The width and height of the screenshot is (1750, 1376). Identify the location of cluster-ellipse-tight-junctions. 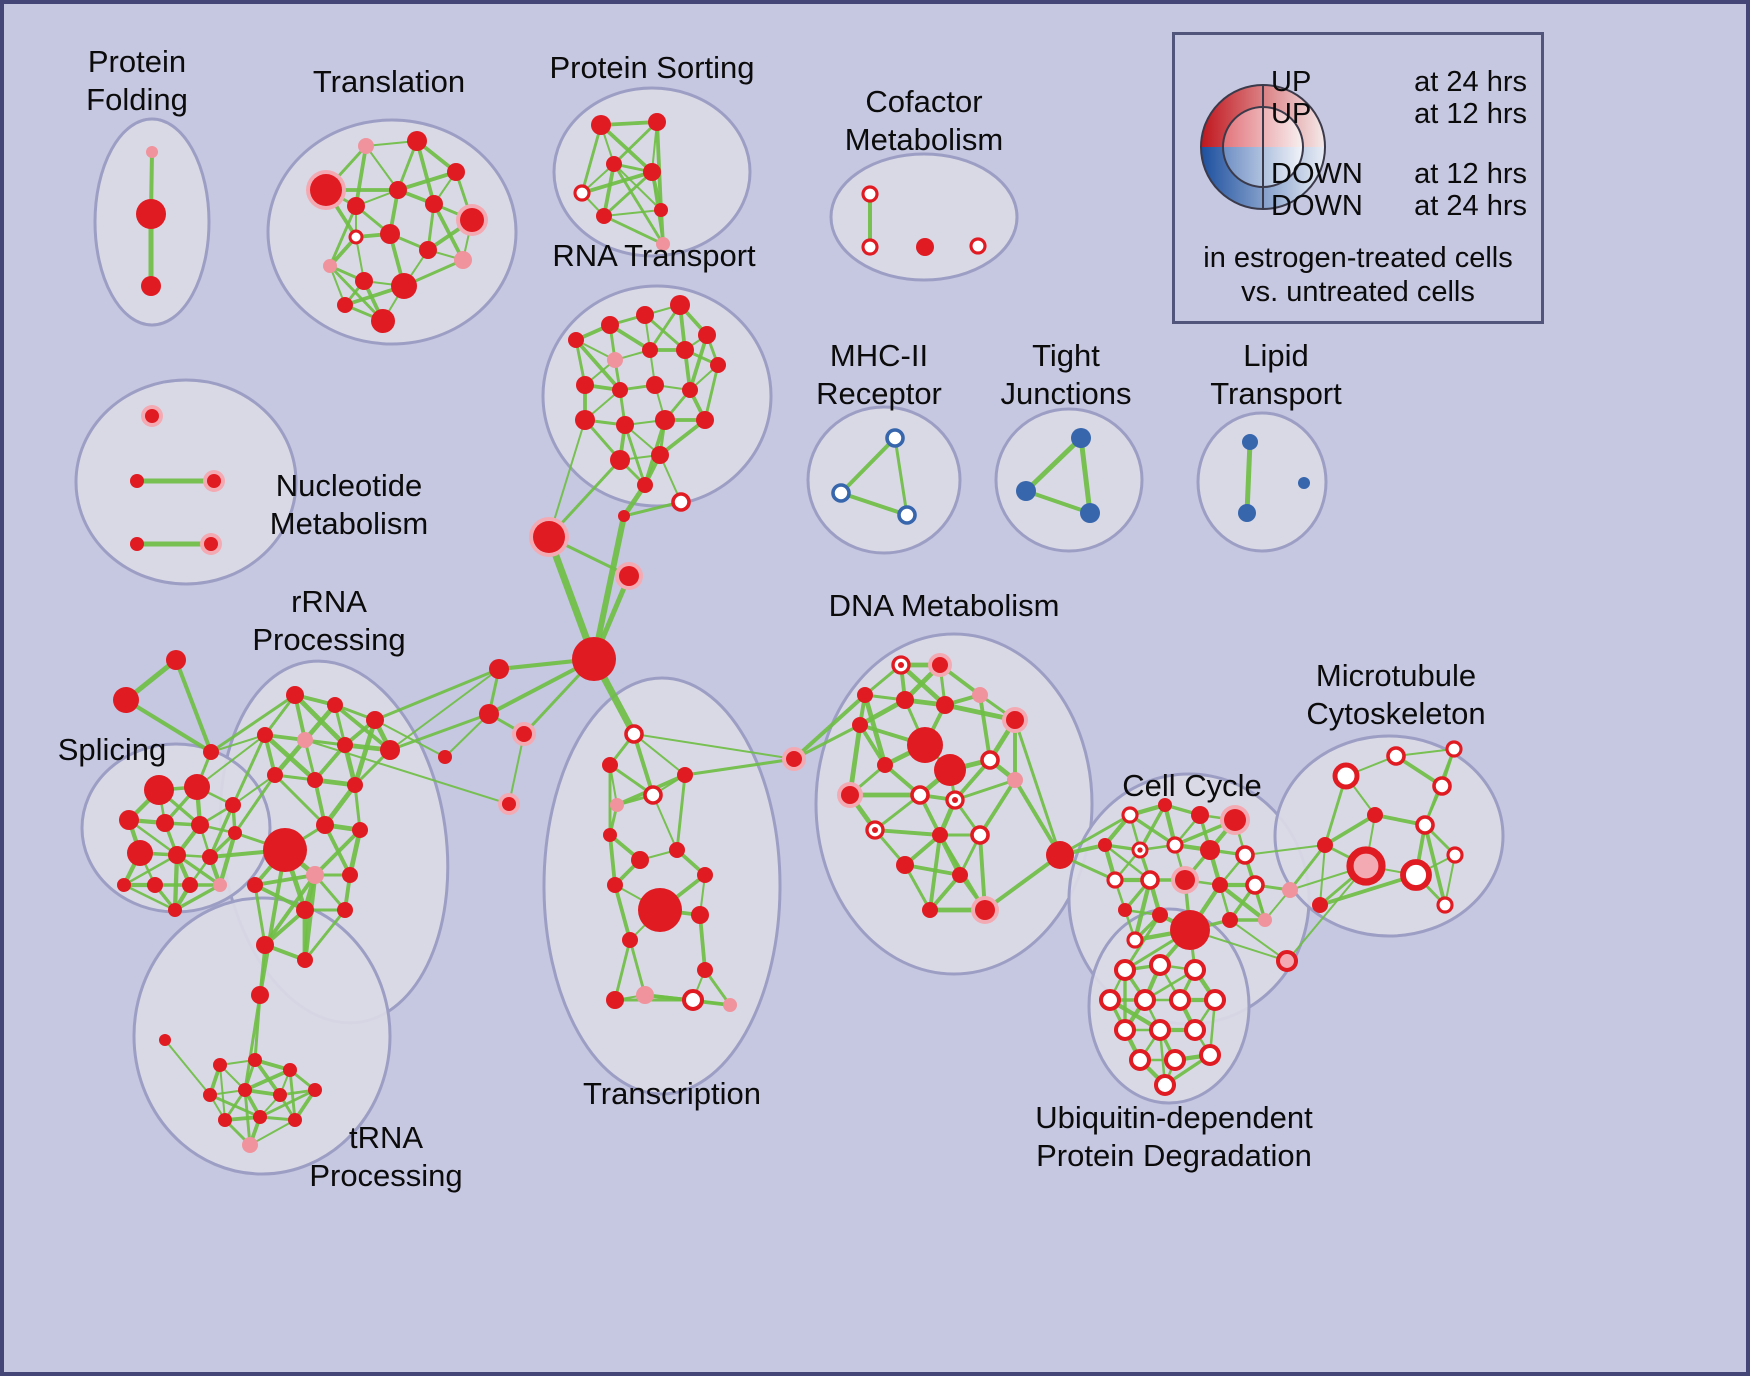
(1069, 480).